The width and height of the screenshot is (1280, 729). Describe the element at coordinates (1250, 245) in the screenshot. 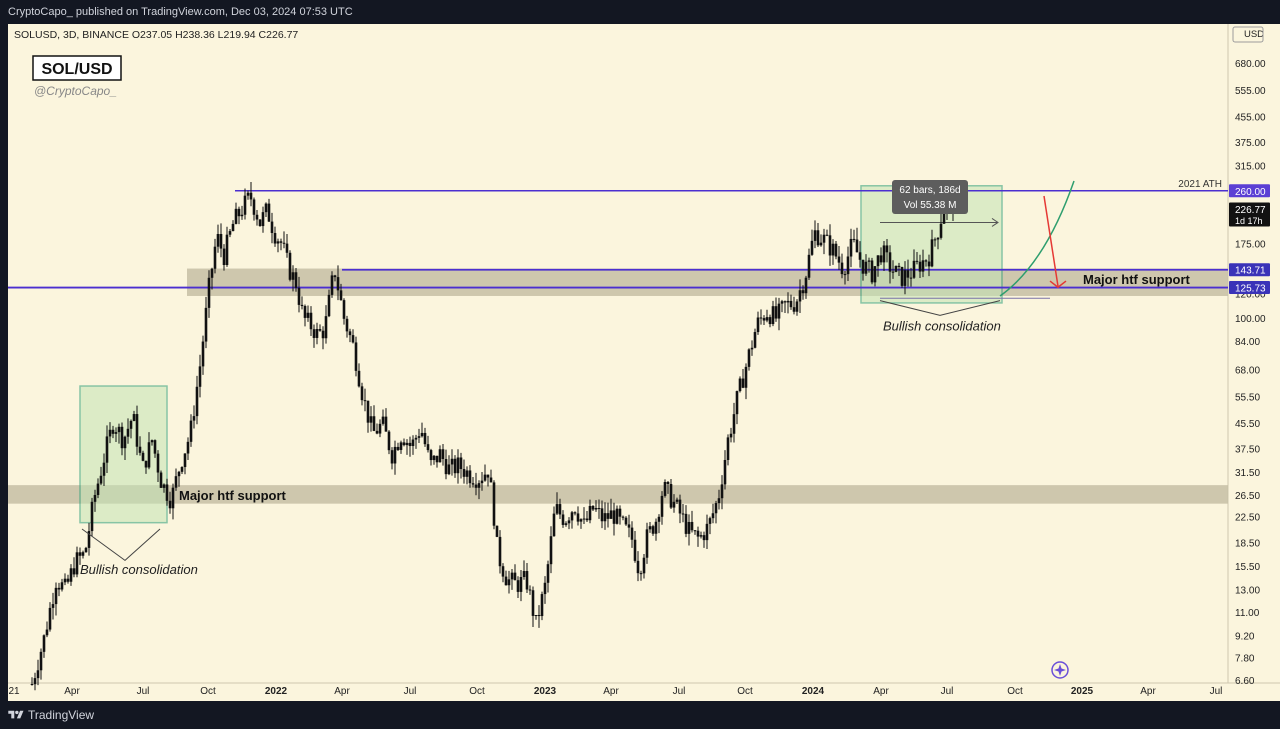

I see `price-tick: 175.00` at that location.